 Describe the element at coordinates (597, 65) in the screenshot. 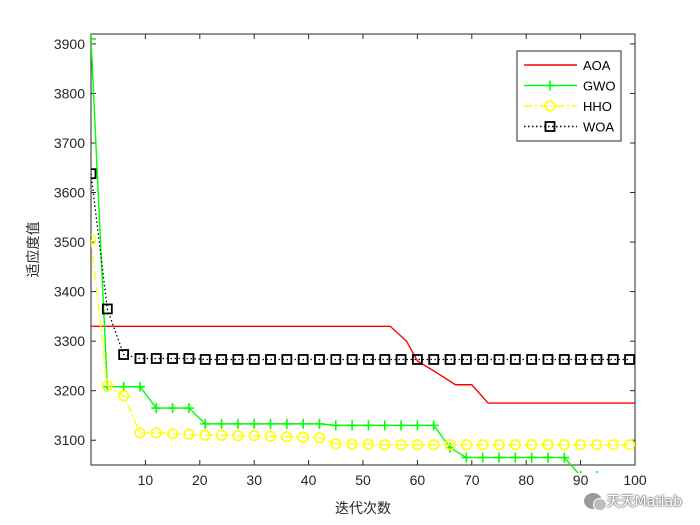

I see `legend-label: AOA` at that location.